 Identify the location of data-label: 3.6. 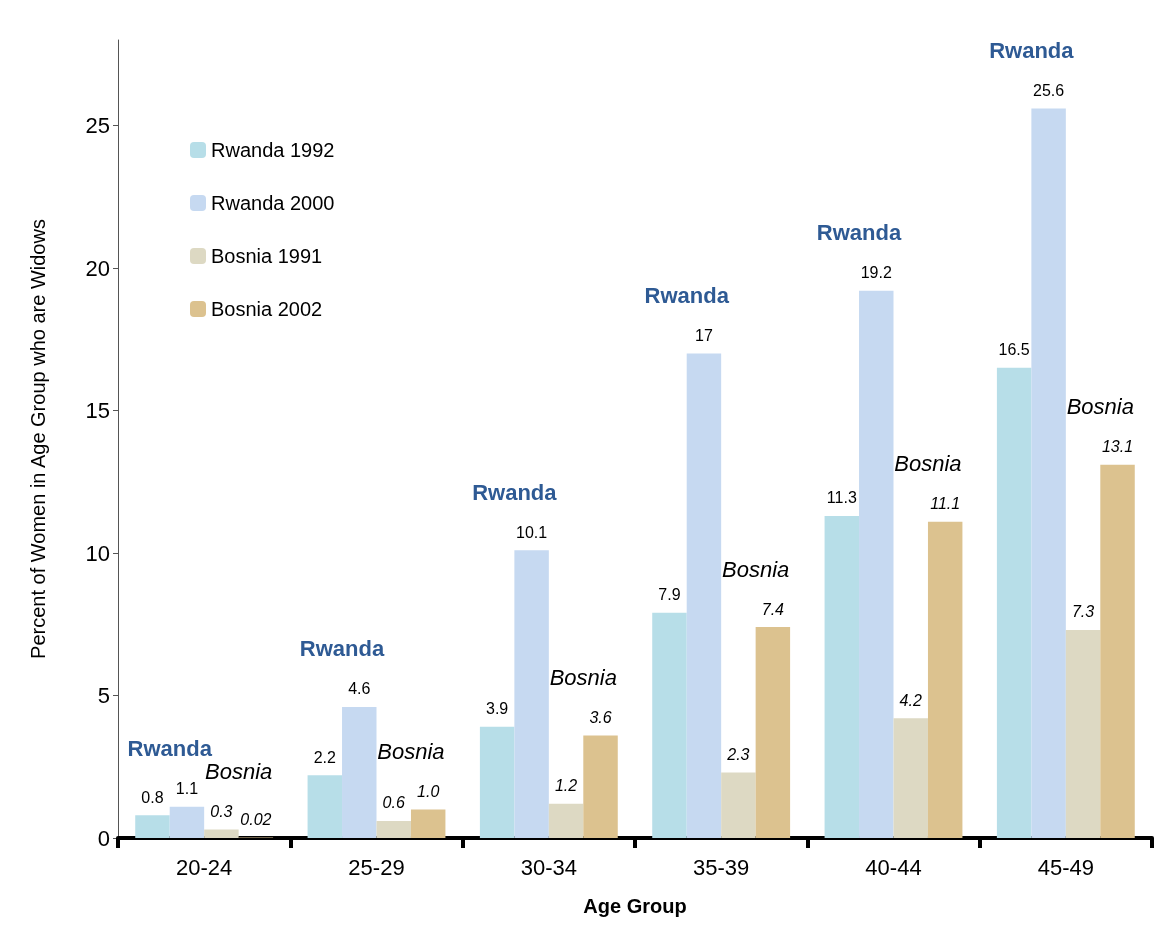
(600, 717).